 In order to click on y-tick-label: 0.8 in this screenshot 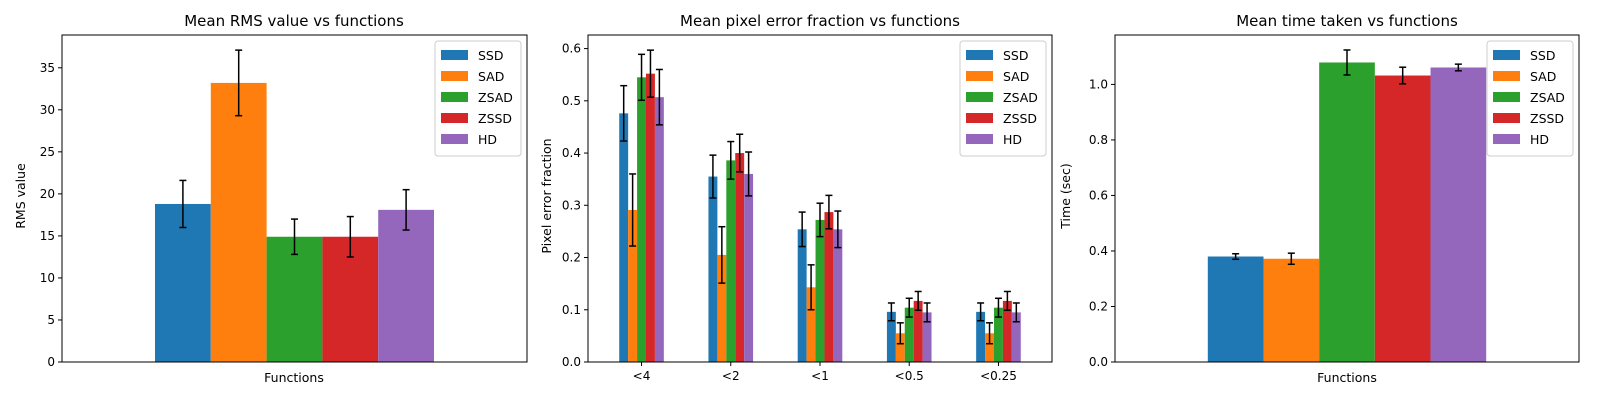, I will do `click(1098, 140)`.